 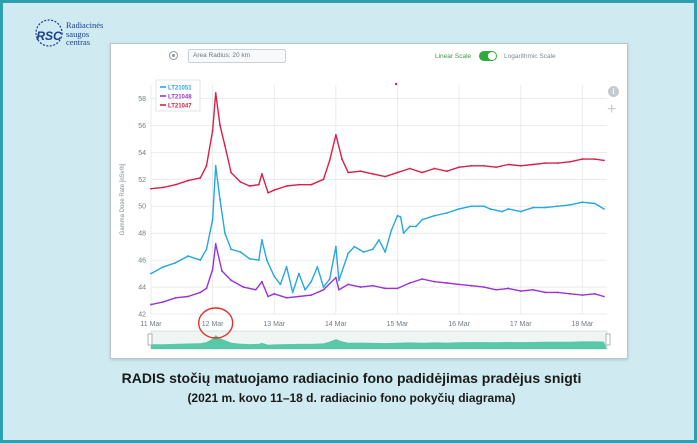 I want to click on x-tick-label: 14 Mar, so click(x=336, y=324).